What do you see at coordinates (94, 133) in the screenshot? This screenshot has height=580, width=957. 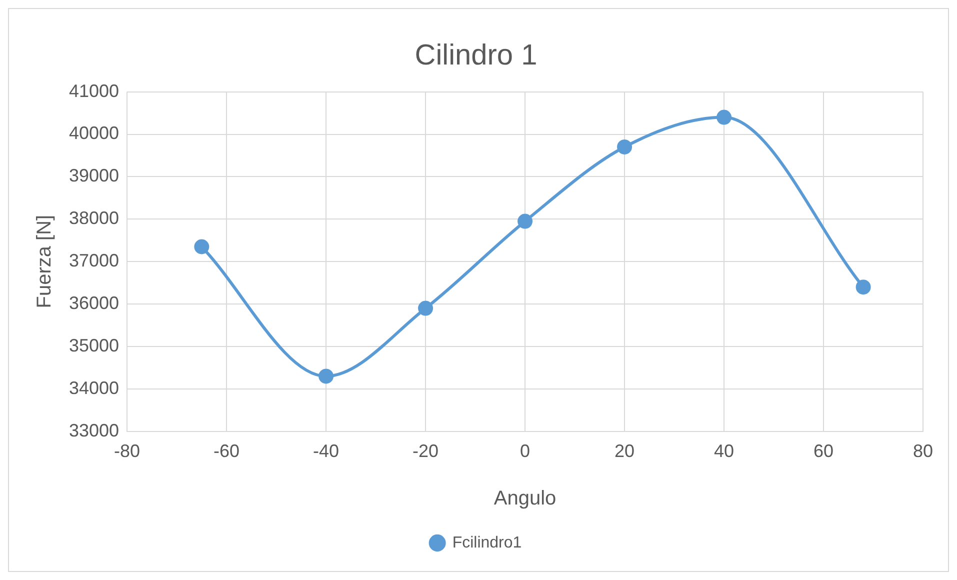 I see `y-tick-label: 40000` at bounding box center [94, 133].